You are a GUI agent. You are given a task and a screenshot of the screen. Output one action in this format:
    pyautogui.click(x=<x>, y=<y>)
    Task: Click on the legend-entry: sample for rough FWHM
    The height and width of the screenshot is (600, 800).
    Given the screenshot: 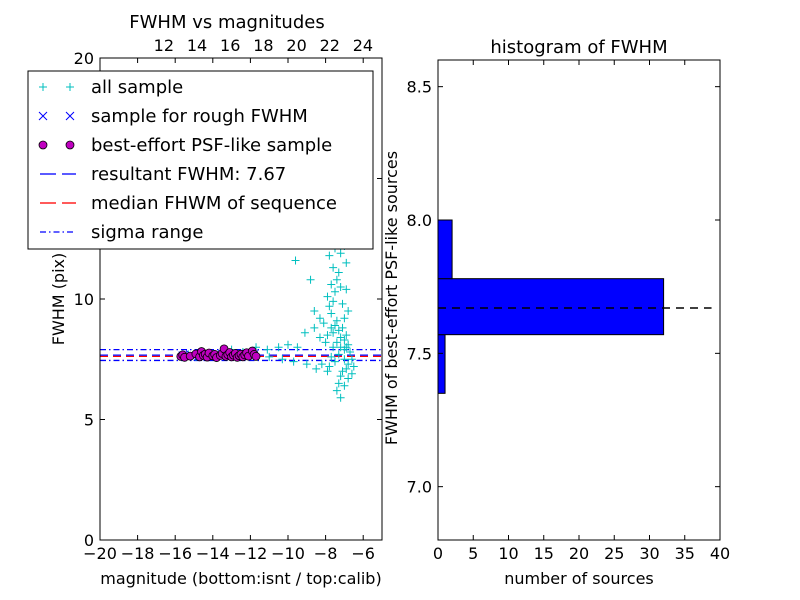 What is the action you would take?
    pyautogui.click(x=173, y=116)
    